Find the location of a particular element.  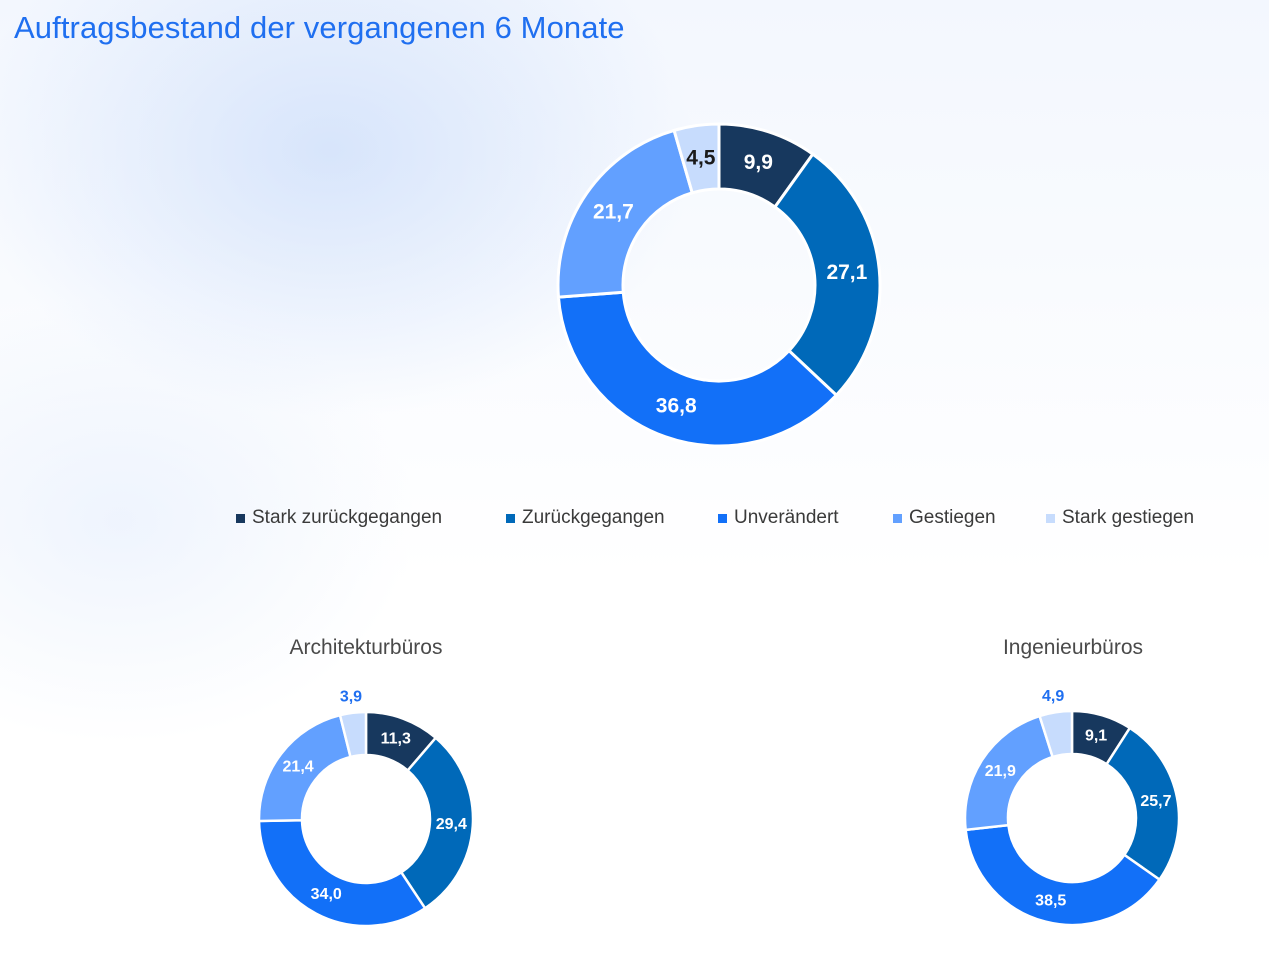

donut-chart-overall: 9,9 27,1 36,8 21,7 4,5 is located at coordinates (719, 285).